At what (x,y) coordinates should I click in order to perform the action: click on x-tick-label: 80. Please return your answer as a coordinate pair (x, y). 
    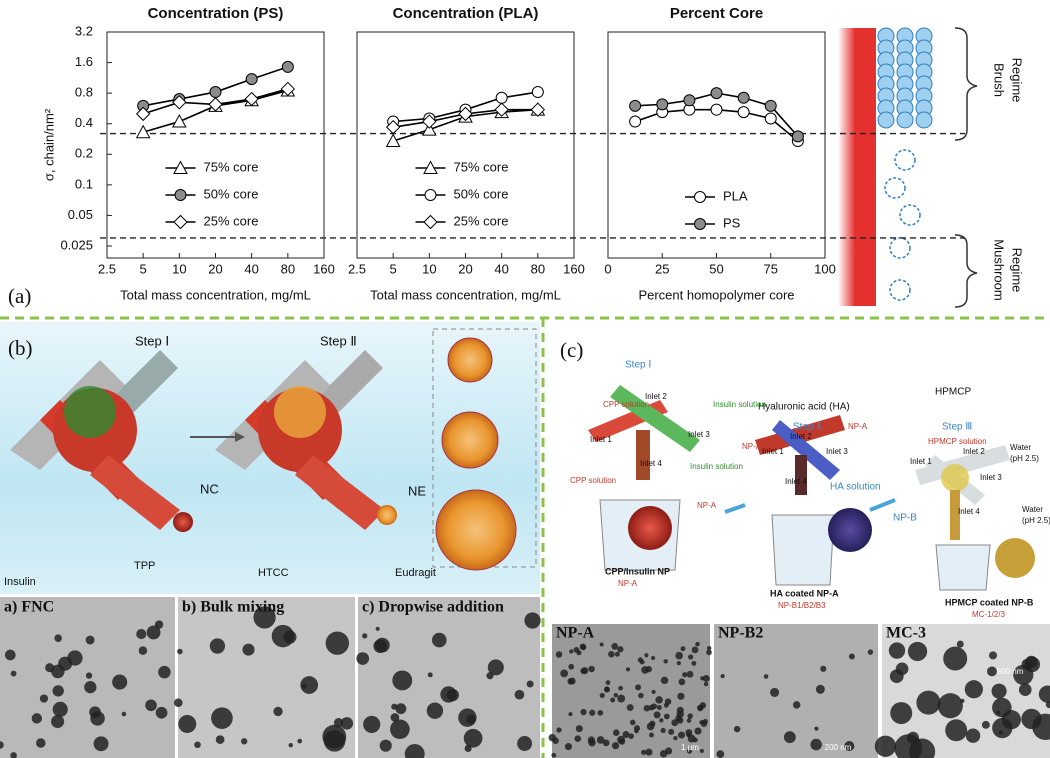
    Looking at the image, I should click on (538, 268).